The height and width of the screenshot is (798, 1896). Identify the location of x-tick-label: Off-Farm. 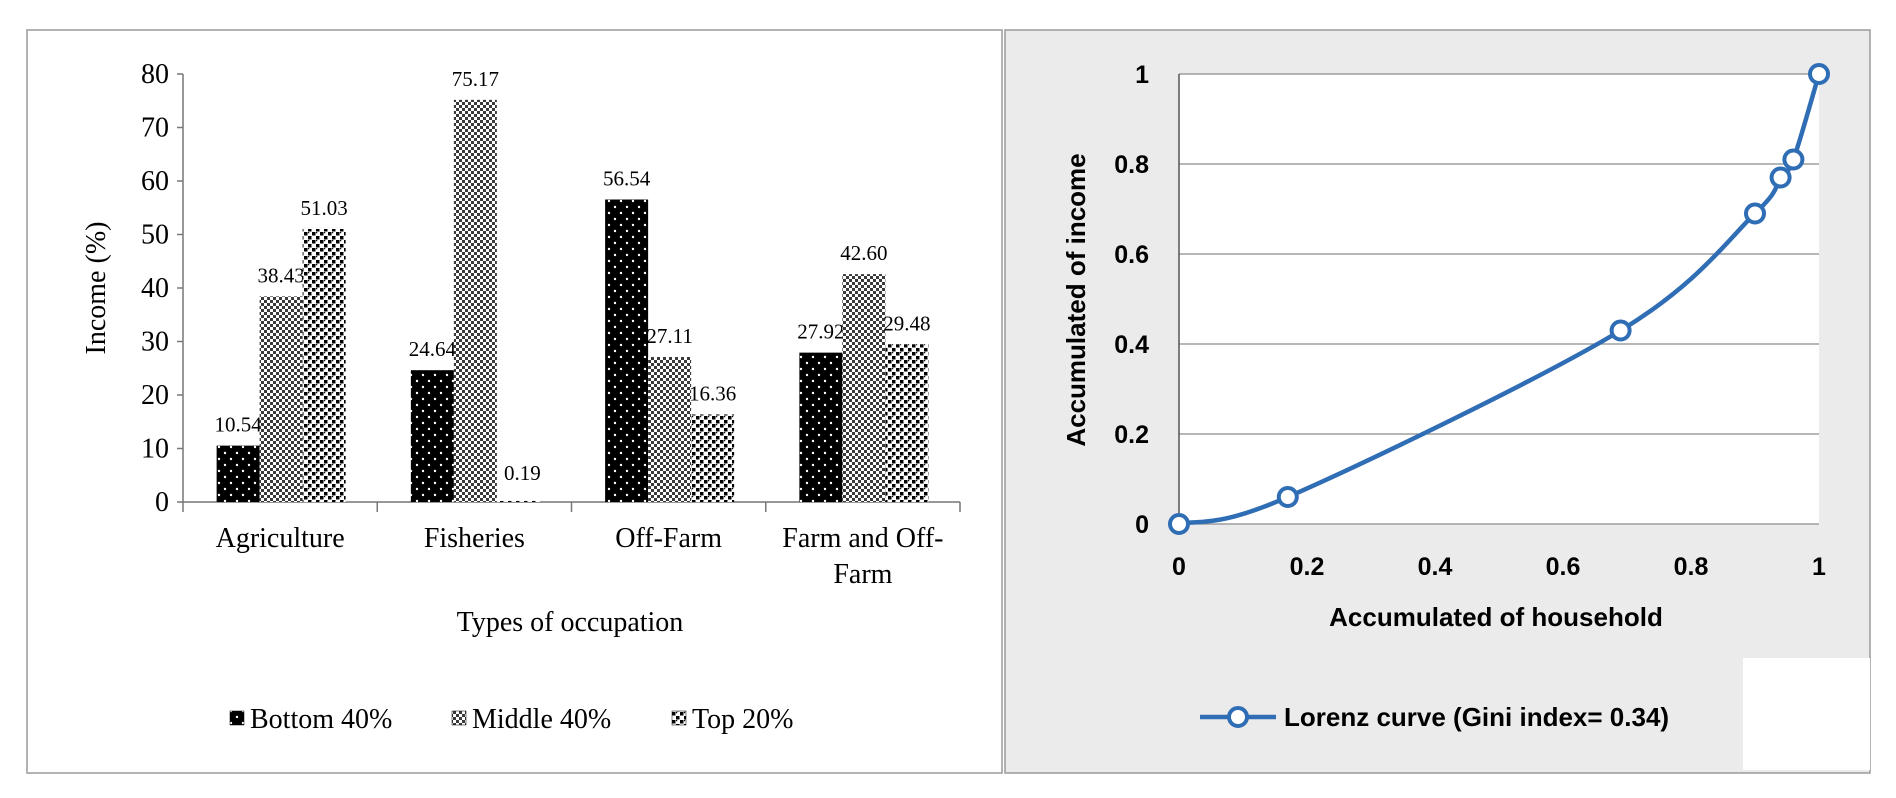
(668, 538).